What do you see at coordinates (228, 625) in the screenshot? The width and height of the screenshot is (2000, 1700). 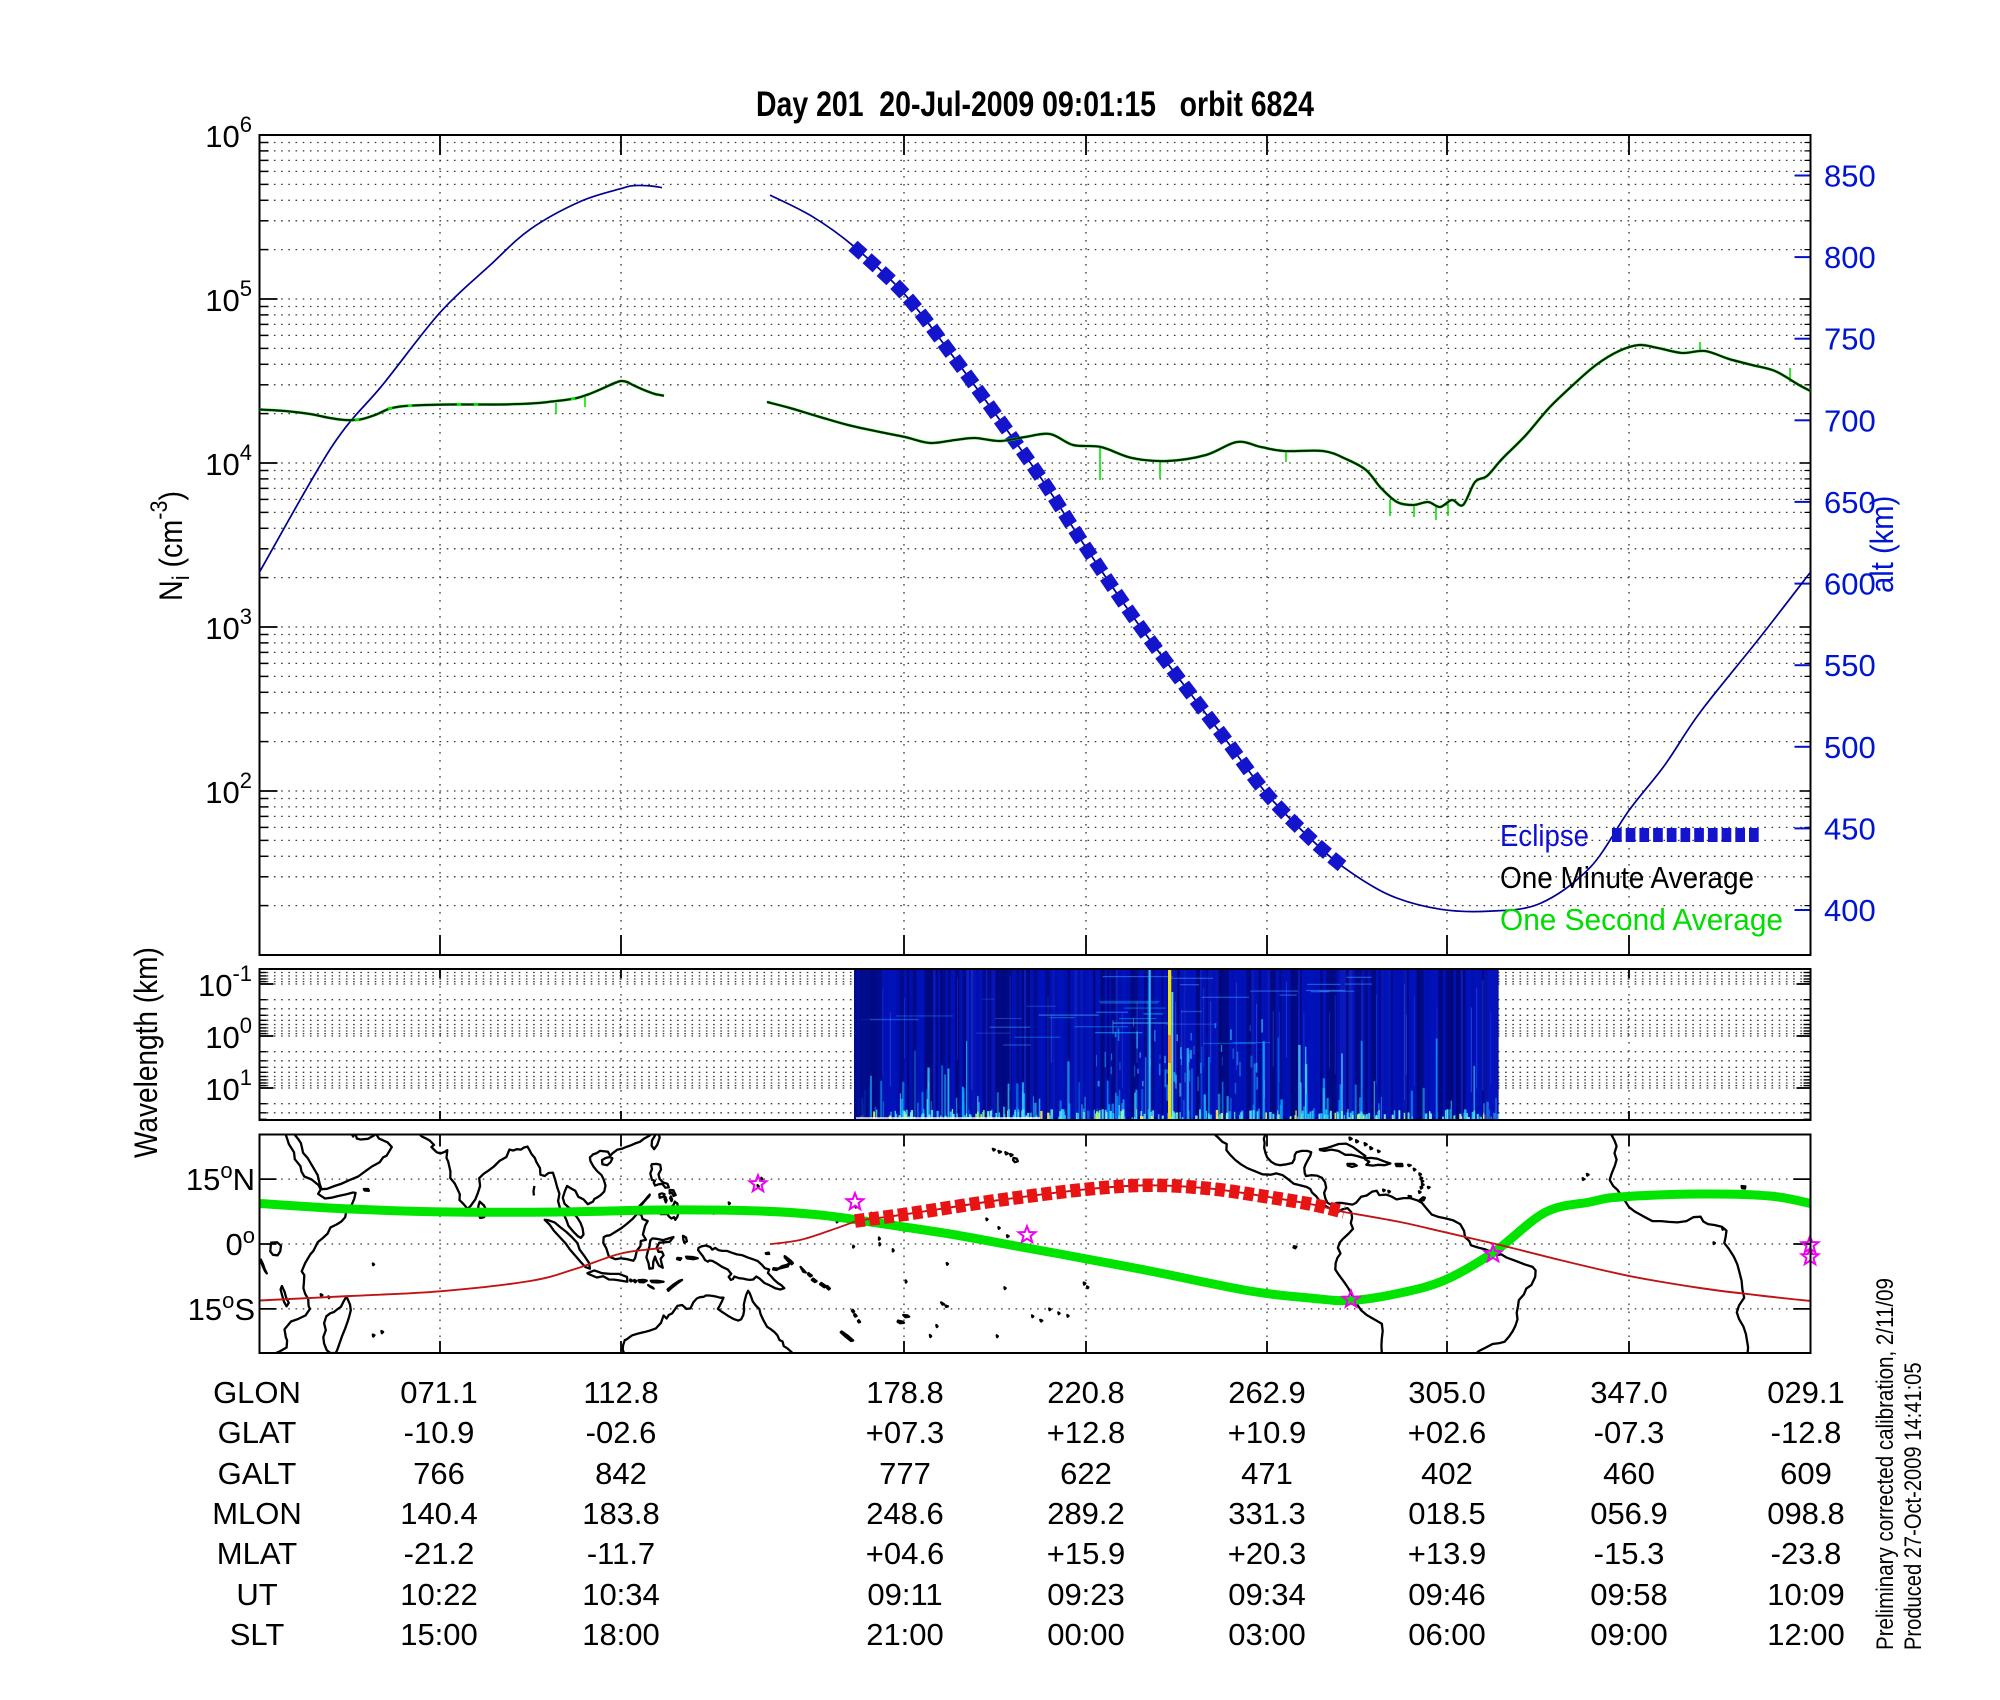 I see `svg-text: 10³` at bounding box center [228, 625].